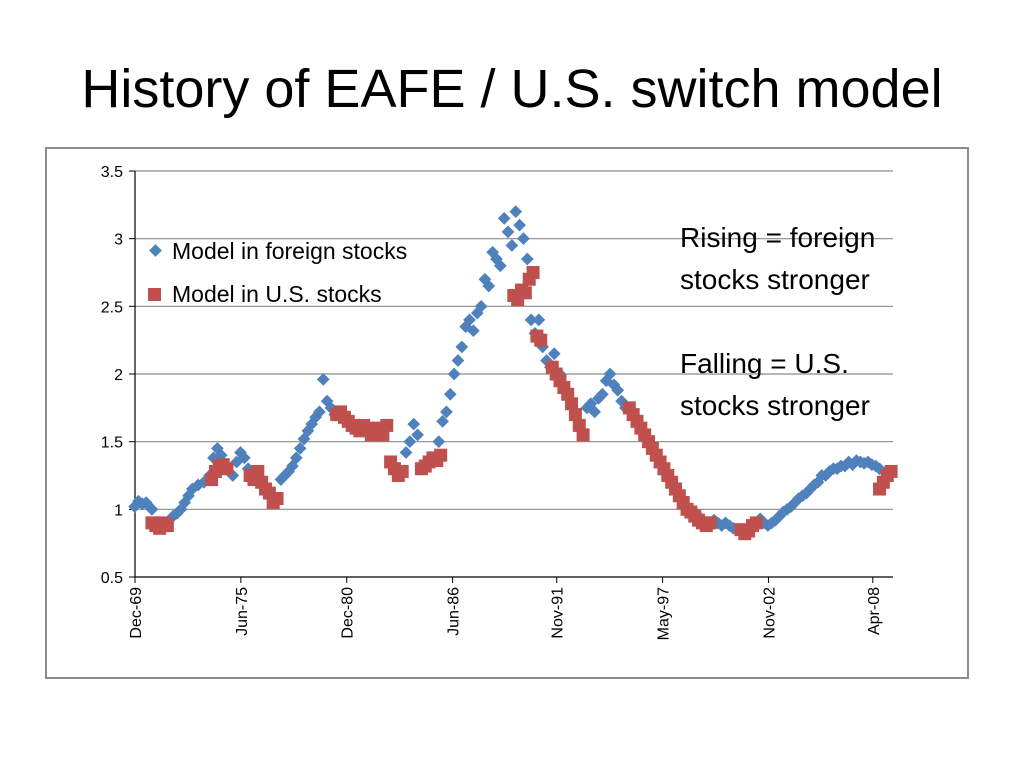 The image size is (1024, 768). I want to click on x-tick-label: Jun-86, so click(454, 611).